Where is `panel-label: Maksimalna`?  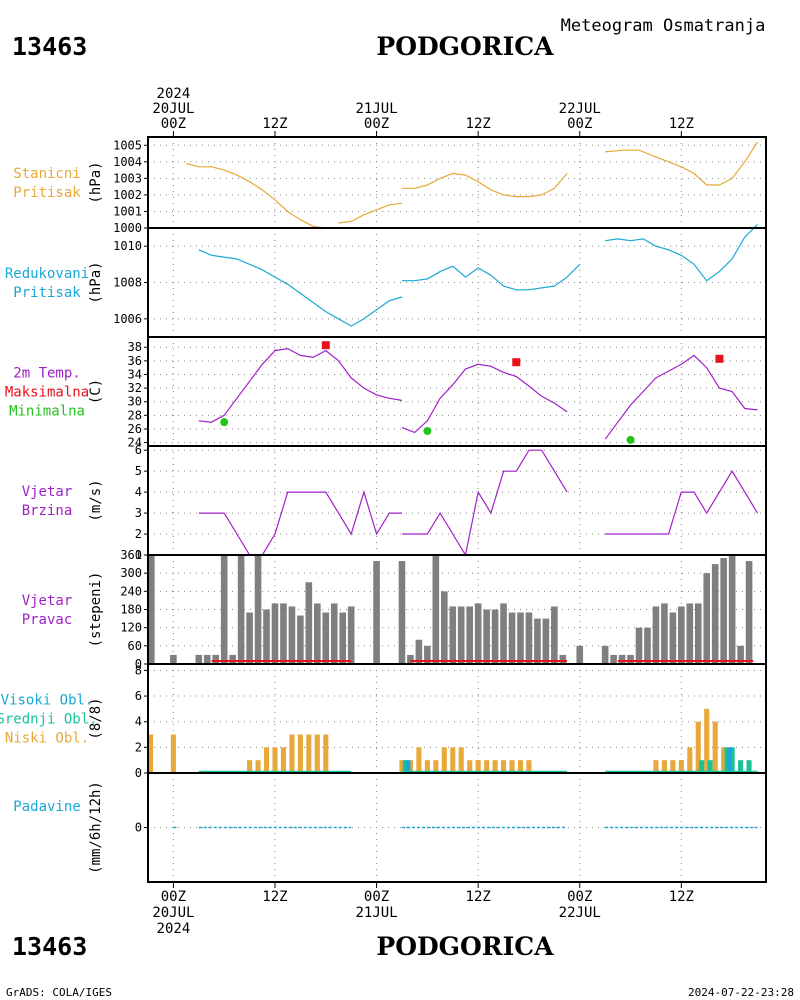
panel-label: Maksimalna is located at coordinates (47, 393).